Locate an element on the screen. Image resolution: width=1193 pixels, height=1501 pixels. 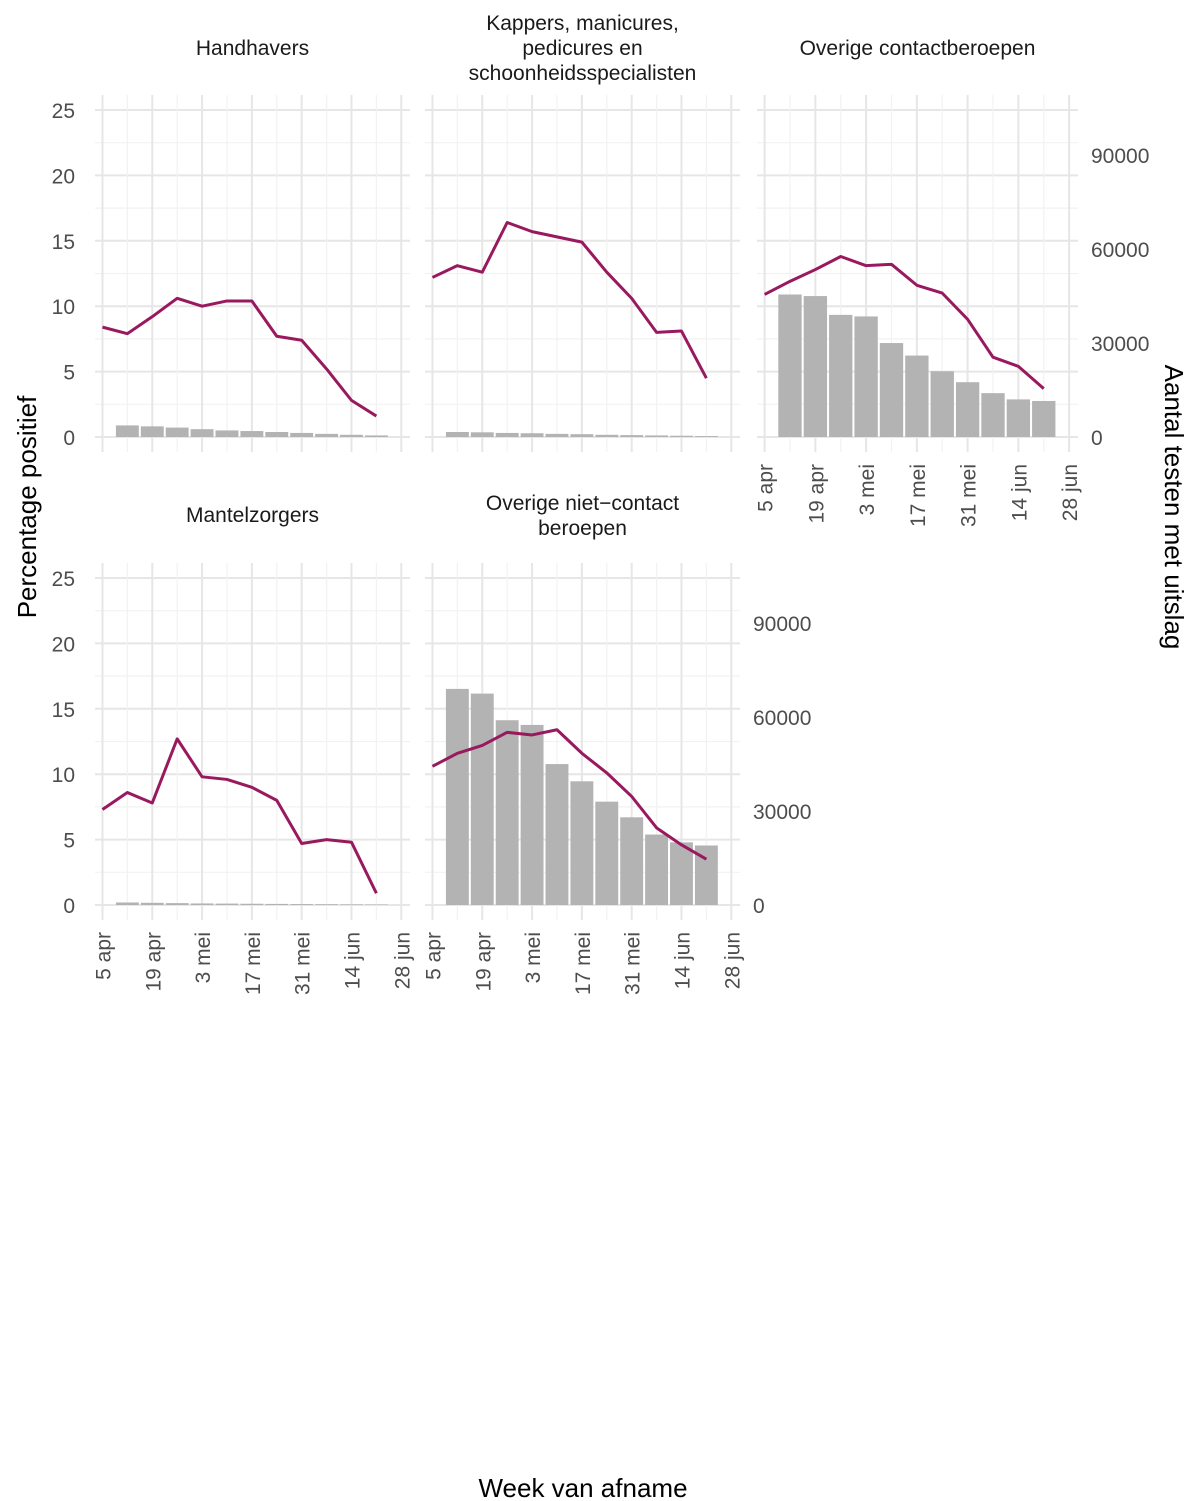
facet-panel: Handhavers 0 5 10 15 20 25 is located at coordinates (231, 244).